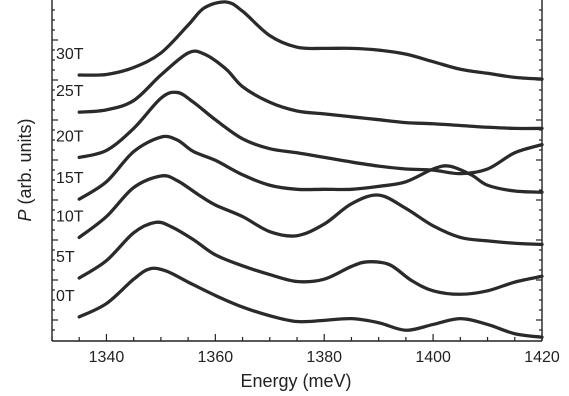 Image resolution: width=569 pixels, height=396 pixels. What do you see at coordinates (107, 357) in the screenshot?
I see `x-tick-label: 1340` at bounding box center [107, 357].